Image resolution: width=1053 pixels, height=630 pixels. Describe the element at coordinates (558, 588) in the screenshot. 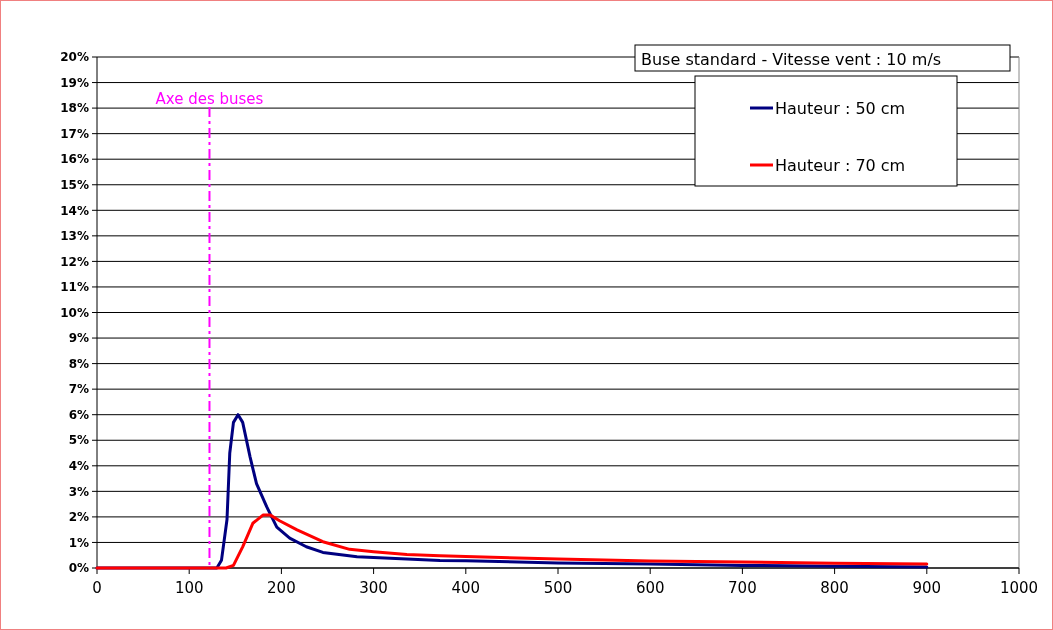

I see `x-tick-label: 500` at that location.